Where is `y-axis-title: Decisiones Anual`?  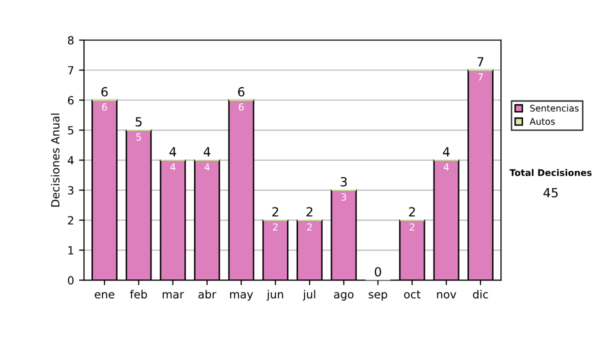
y-axis-title: Decisiones Anual is located at coordinates (55, 160).